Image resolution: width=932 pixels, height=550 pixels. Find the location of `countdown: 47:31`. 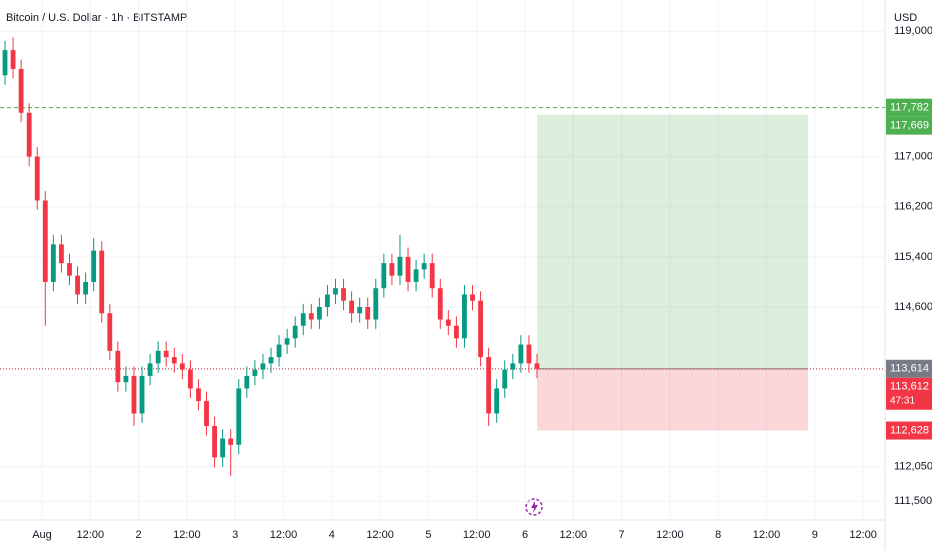

countdown: 47:31 is located at coordinates (902, 400).